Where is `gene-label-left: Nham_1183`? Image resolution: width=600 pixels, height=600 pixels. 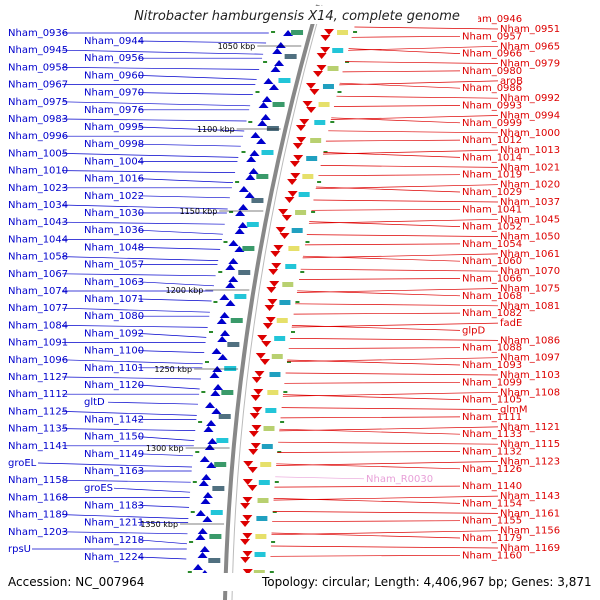
gene-label-left: Nham_1183 is located at coordinates (114, 505).